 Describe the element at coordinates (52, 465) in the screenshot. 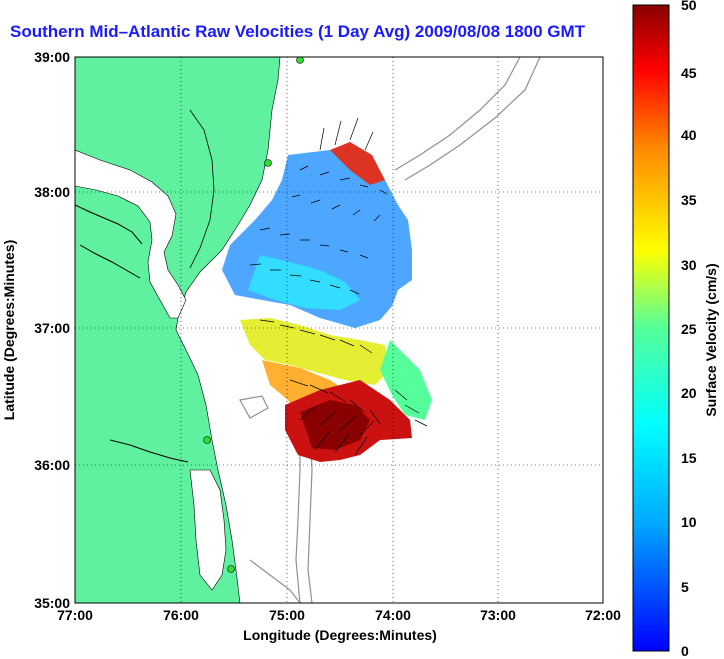

I see `y-tick-label: 36:00` at that location.